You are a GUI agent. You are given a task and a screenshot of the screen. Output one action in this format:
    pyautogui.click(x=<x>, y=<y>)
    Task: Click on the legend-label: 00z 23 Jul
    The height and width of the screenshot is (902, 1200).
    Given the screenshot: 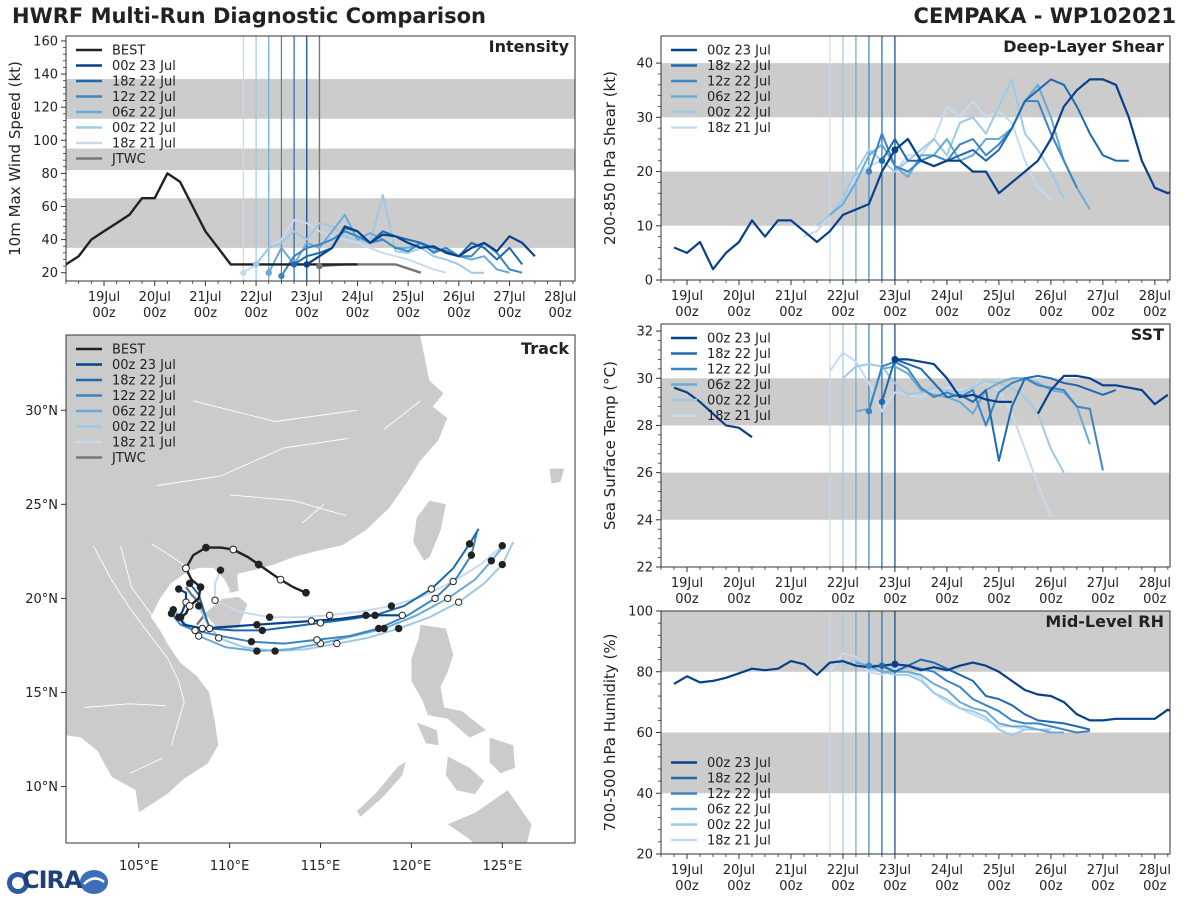 What is the action you would take?
    pyautogui.click(x=739, y=339)
    